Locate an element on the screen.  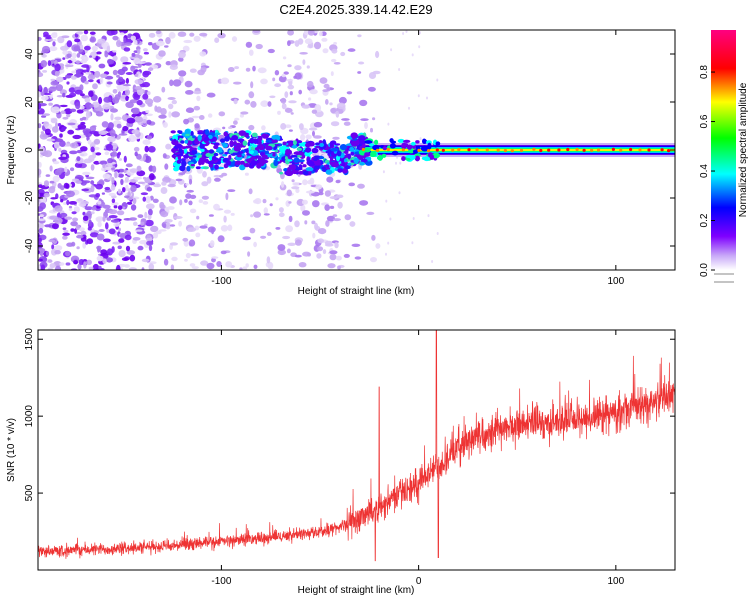
x-tick-label: -100 is located at coordinates (221, 281).